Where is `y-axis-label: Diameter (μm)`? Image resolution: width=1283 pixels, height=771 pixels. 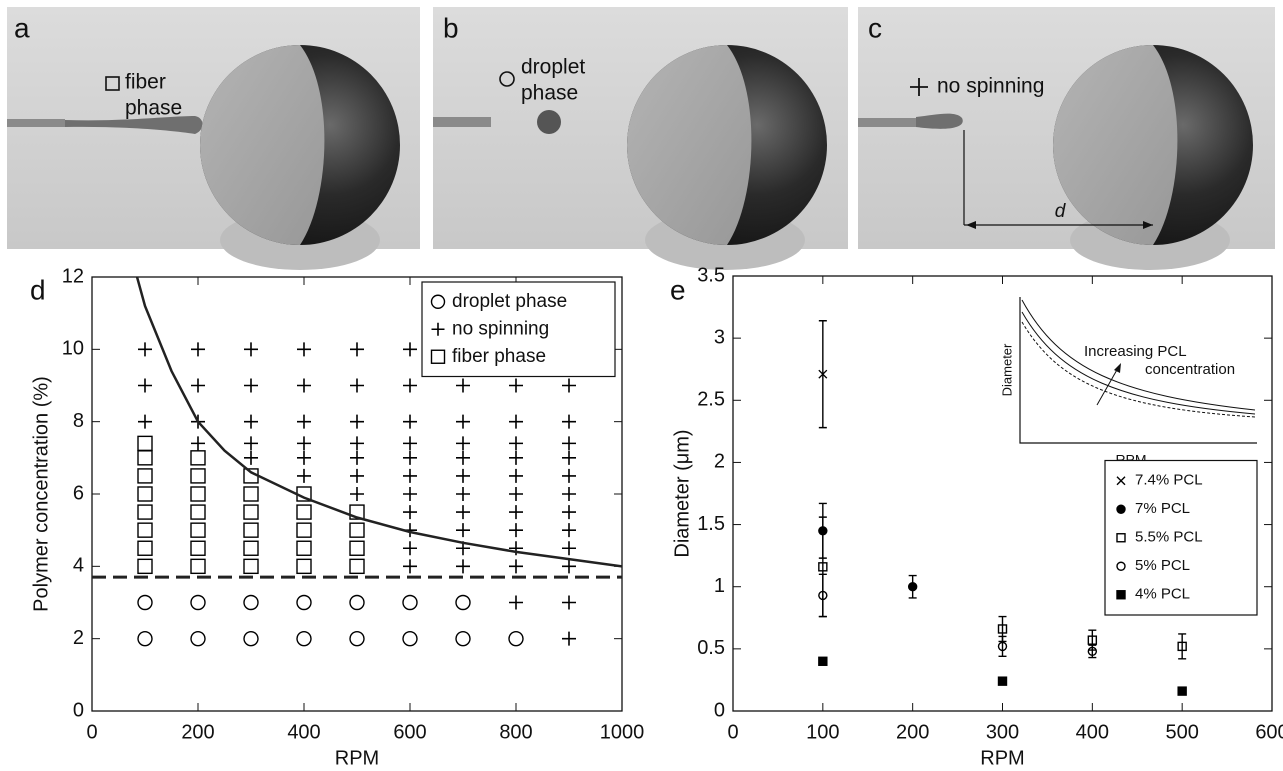
y-axis-label: Diameter (μm) is located at coordinates (682, 493).